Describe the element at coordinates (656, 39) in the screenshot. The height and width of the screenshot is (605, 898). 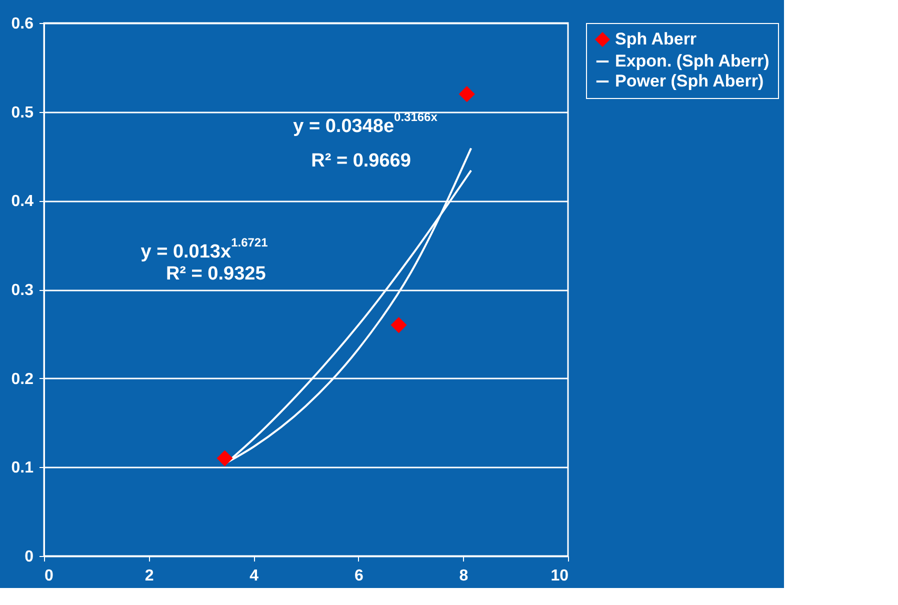
I see `legend-label: Sph Aberr` at that location.